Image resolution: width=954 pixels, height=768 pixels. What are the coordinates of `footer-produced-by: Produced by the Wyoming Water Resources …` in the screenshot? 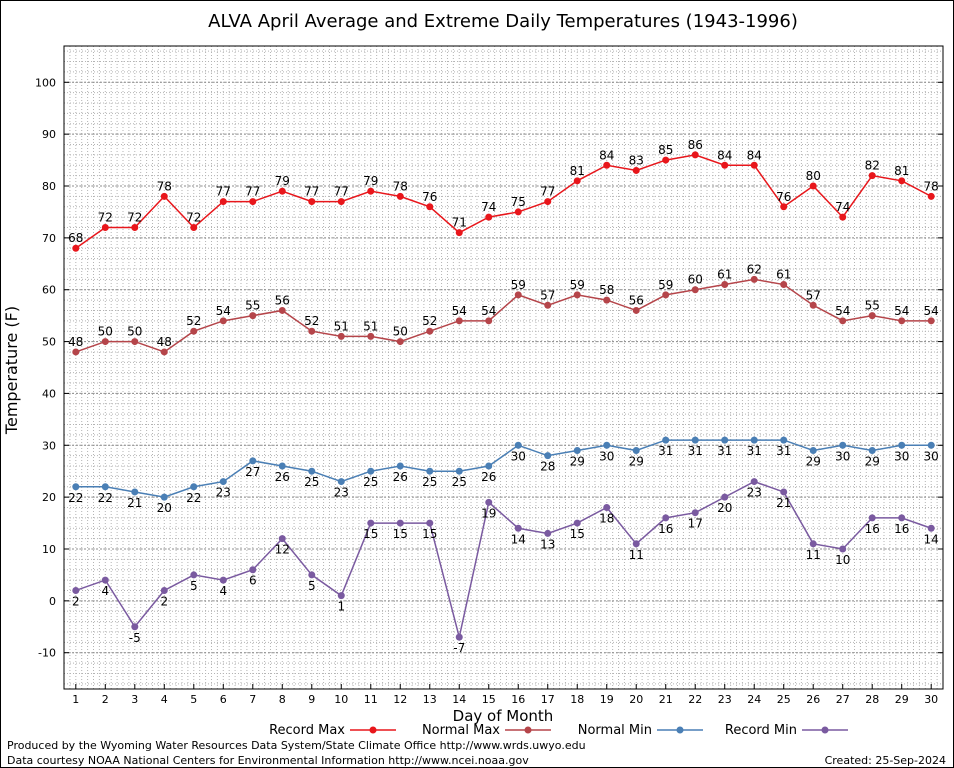 It's located at (296, 745).